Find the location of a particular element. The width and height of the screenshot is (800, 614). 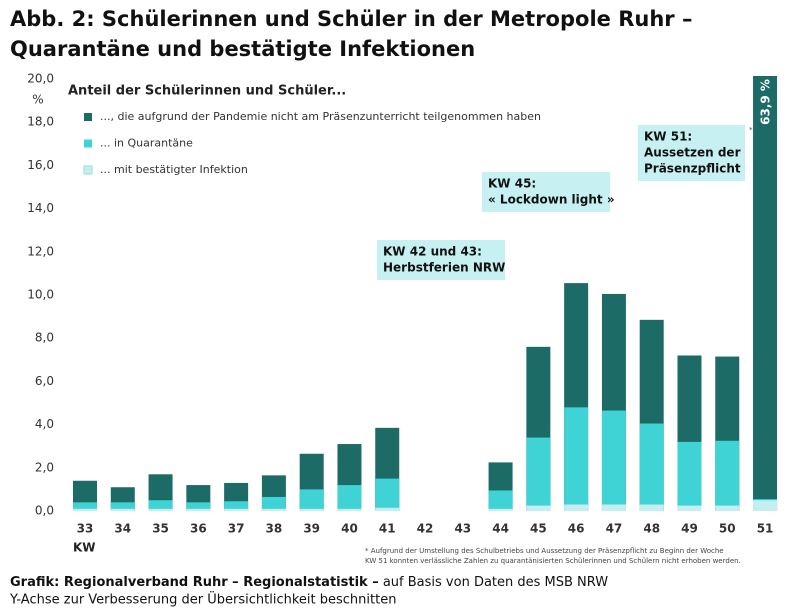

annotation: * is located at coordinates (751, 130).